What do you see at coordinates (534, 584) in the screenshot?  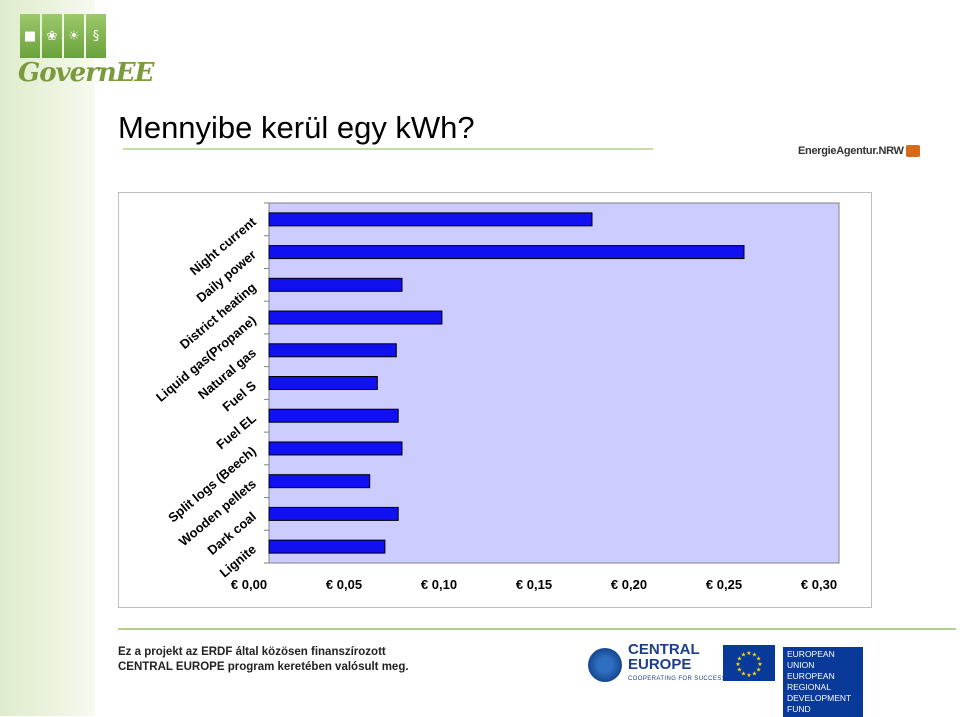 I see `x-tick-label: € 0,15` at bounding box center [534, 584].